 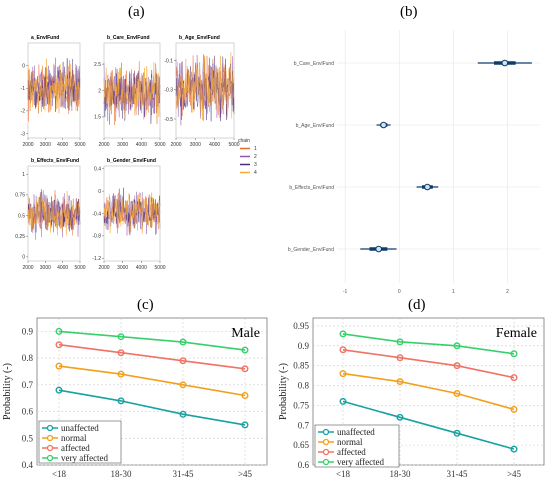 I want to click on x-tick-label: 3000, so click(x=45, y=145).